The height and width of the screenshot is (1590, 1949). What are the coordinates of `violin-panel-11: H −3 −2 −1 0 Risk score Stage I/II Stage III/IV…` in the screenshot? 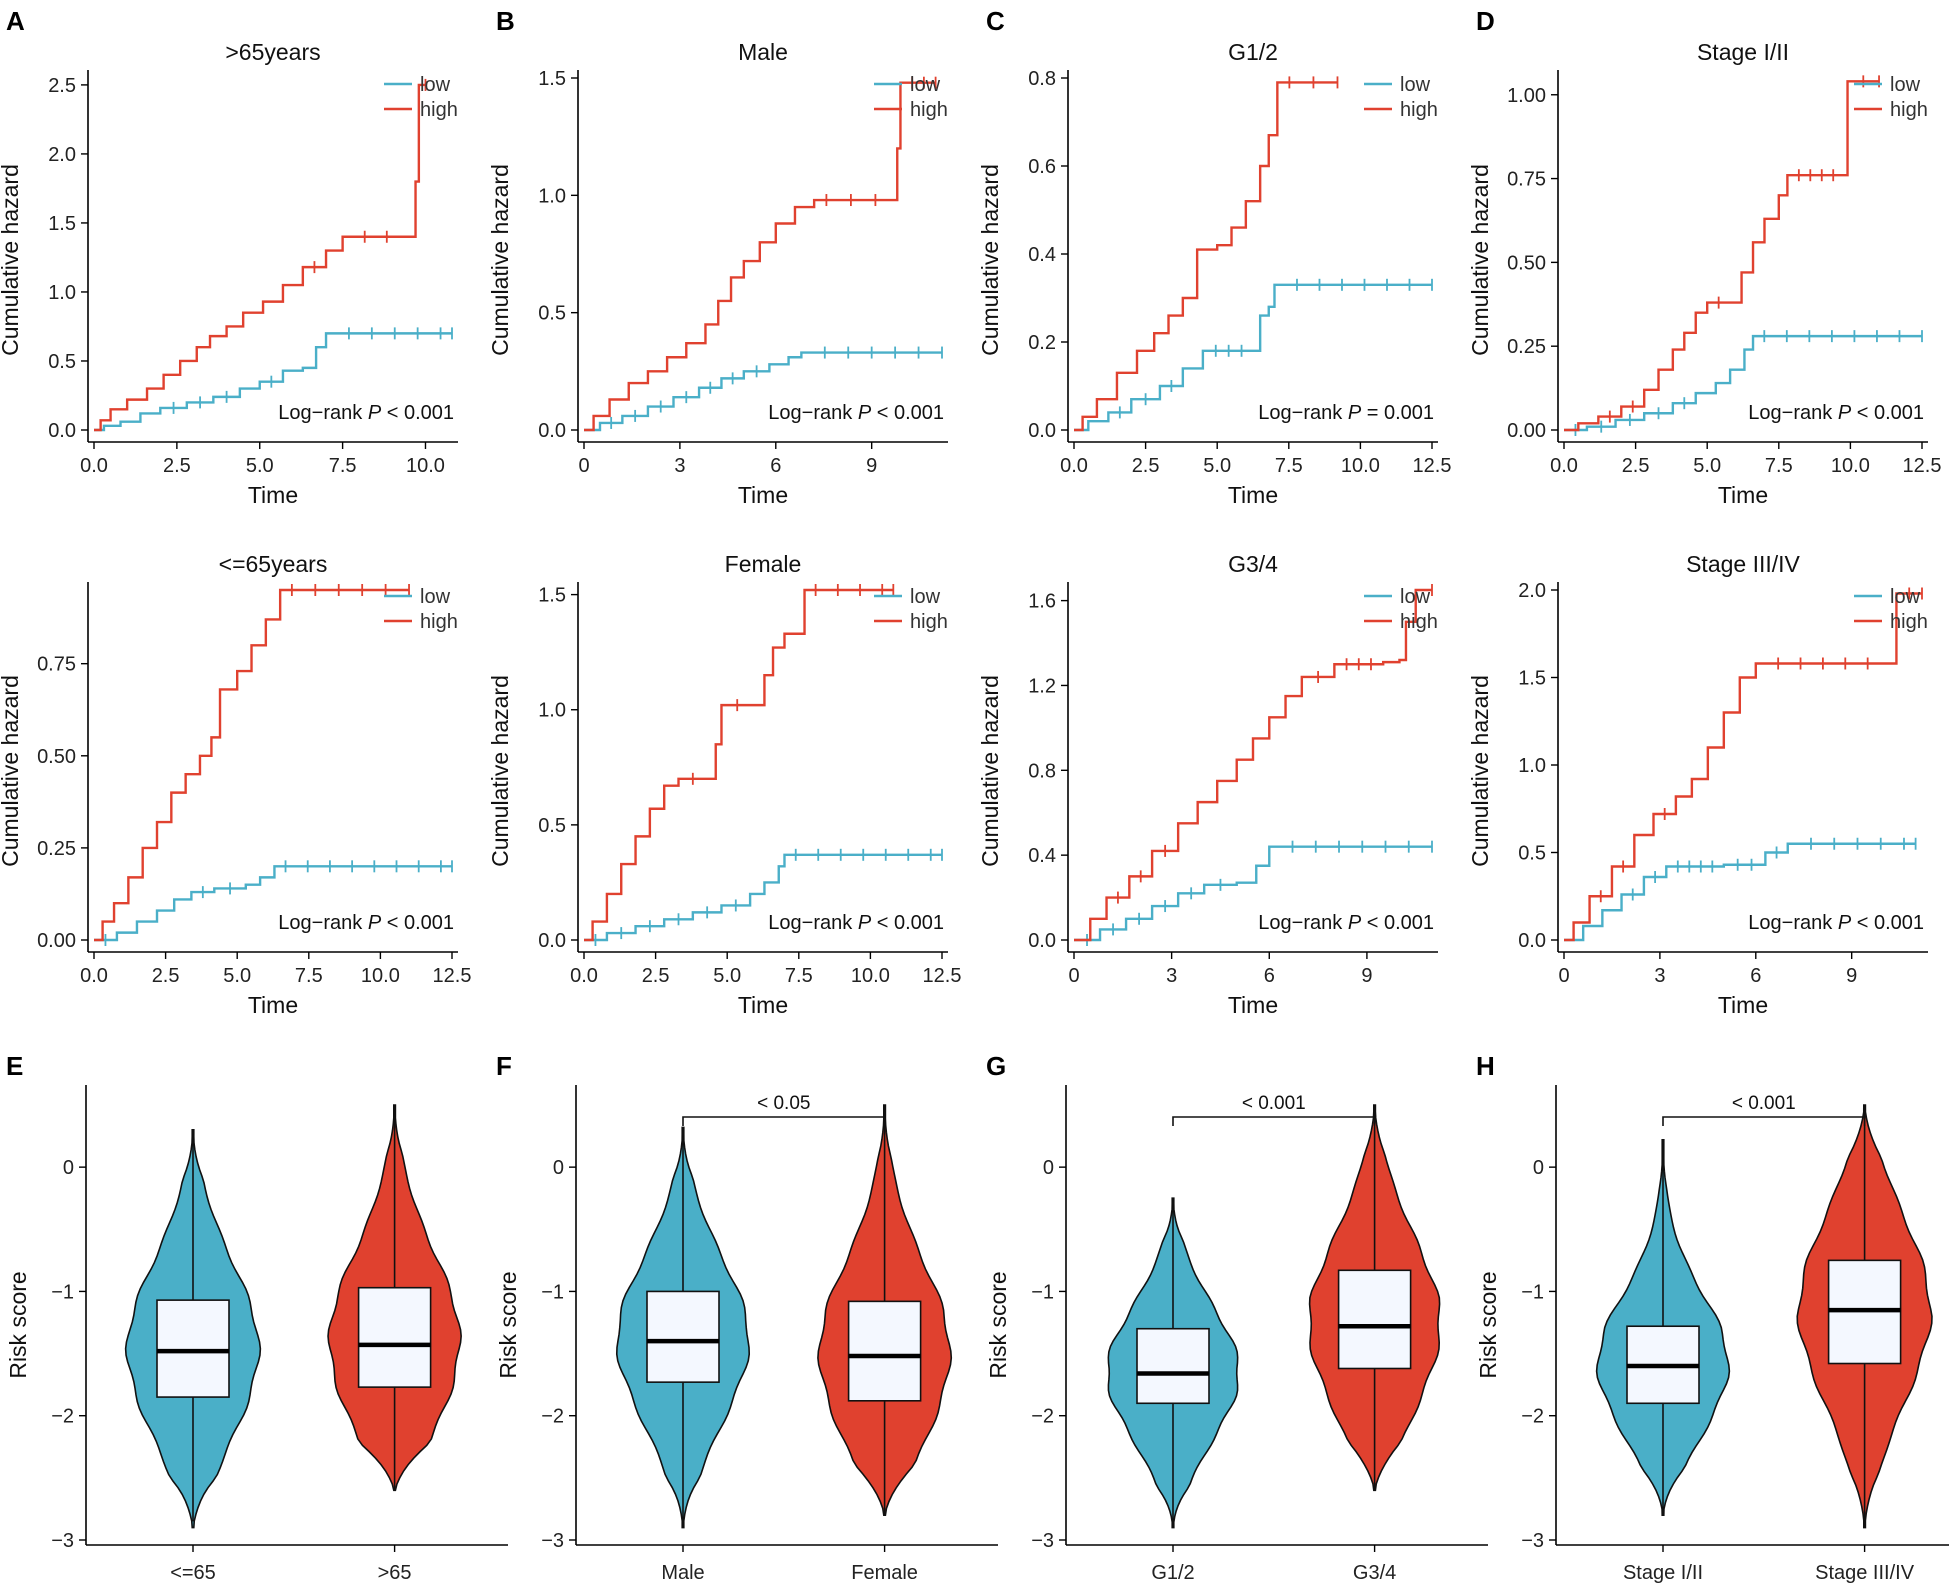 It's located at (1712, 1317).